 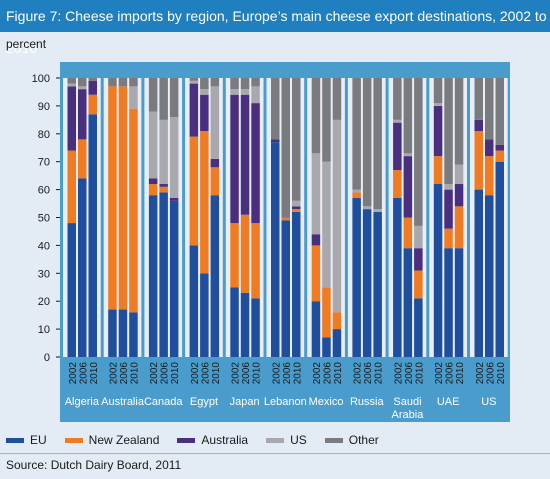 What do you see at coordinates (245, 84) in the screenshot?
I see `bar-segment-japan-2006-other` at bounding box center [245, 84].